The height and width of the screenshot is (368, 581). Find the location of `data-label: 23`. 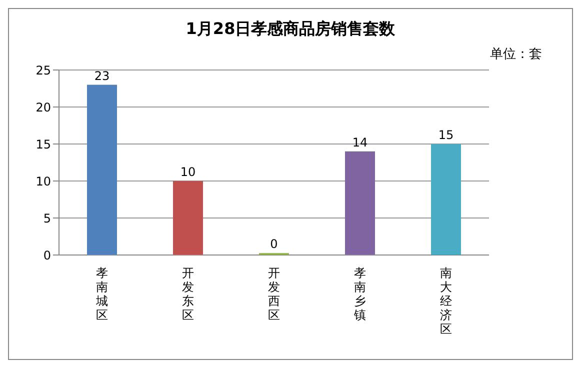

data-label: 23 is located at coordinates (102, 75).